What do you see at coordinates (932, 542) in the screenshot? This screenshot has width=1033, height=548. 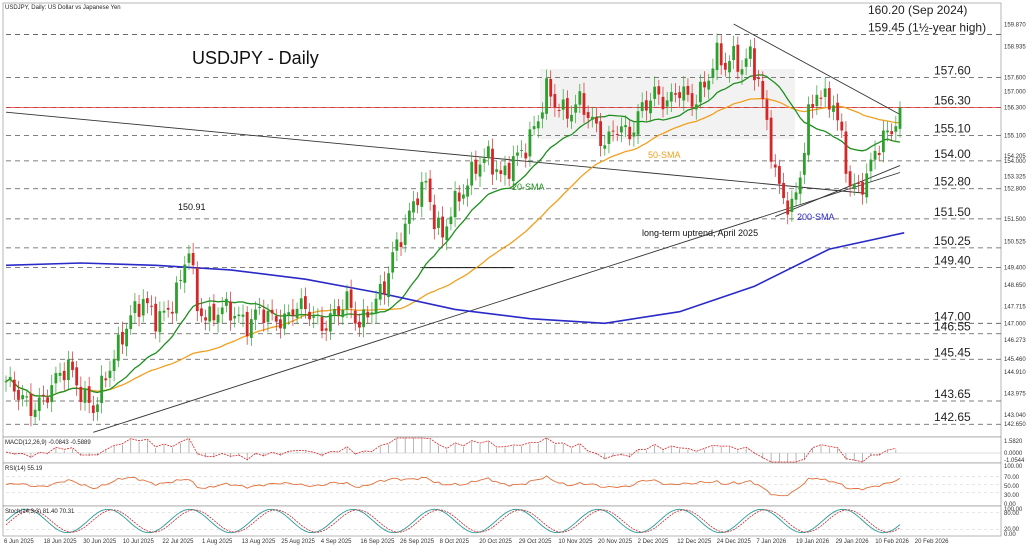 I see `date-tick: 20 Feb 2026` at bounding box center [932, 542].